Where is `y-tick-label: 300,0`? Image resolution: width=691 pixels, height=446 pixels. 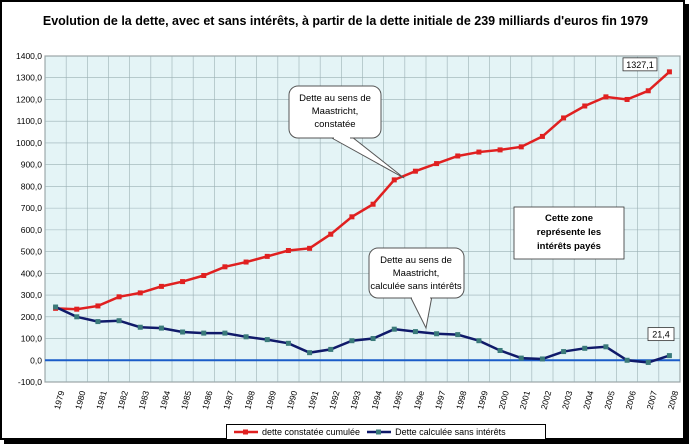
y-tick-label: 300,0 is located at coordinates (32, 295).